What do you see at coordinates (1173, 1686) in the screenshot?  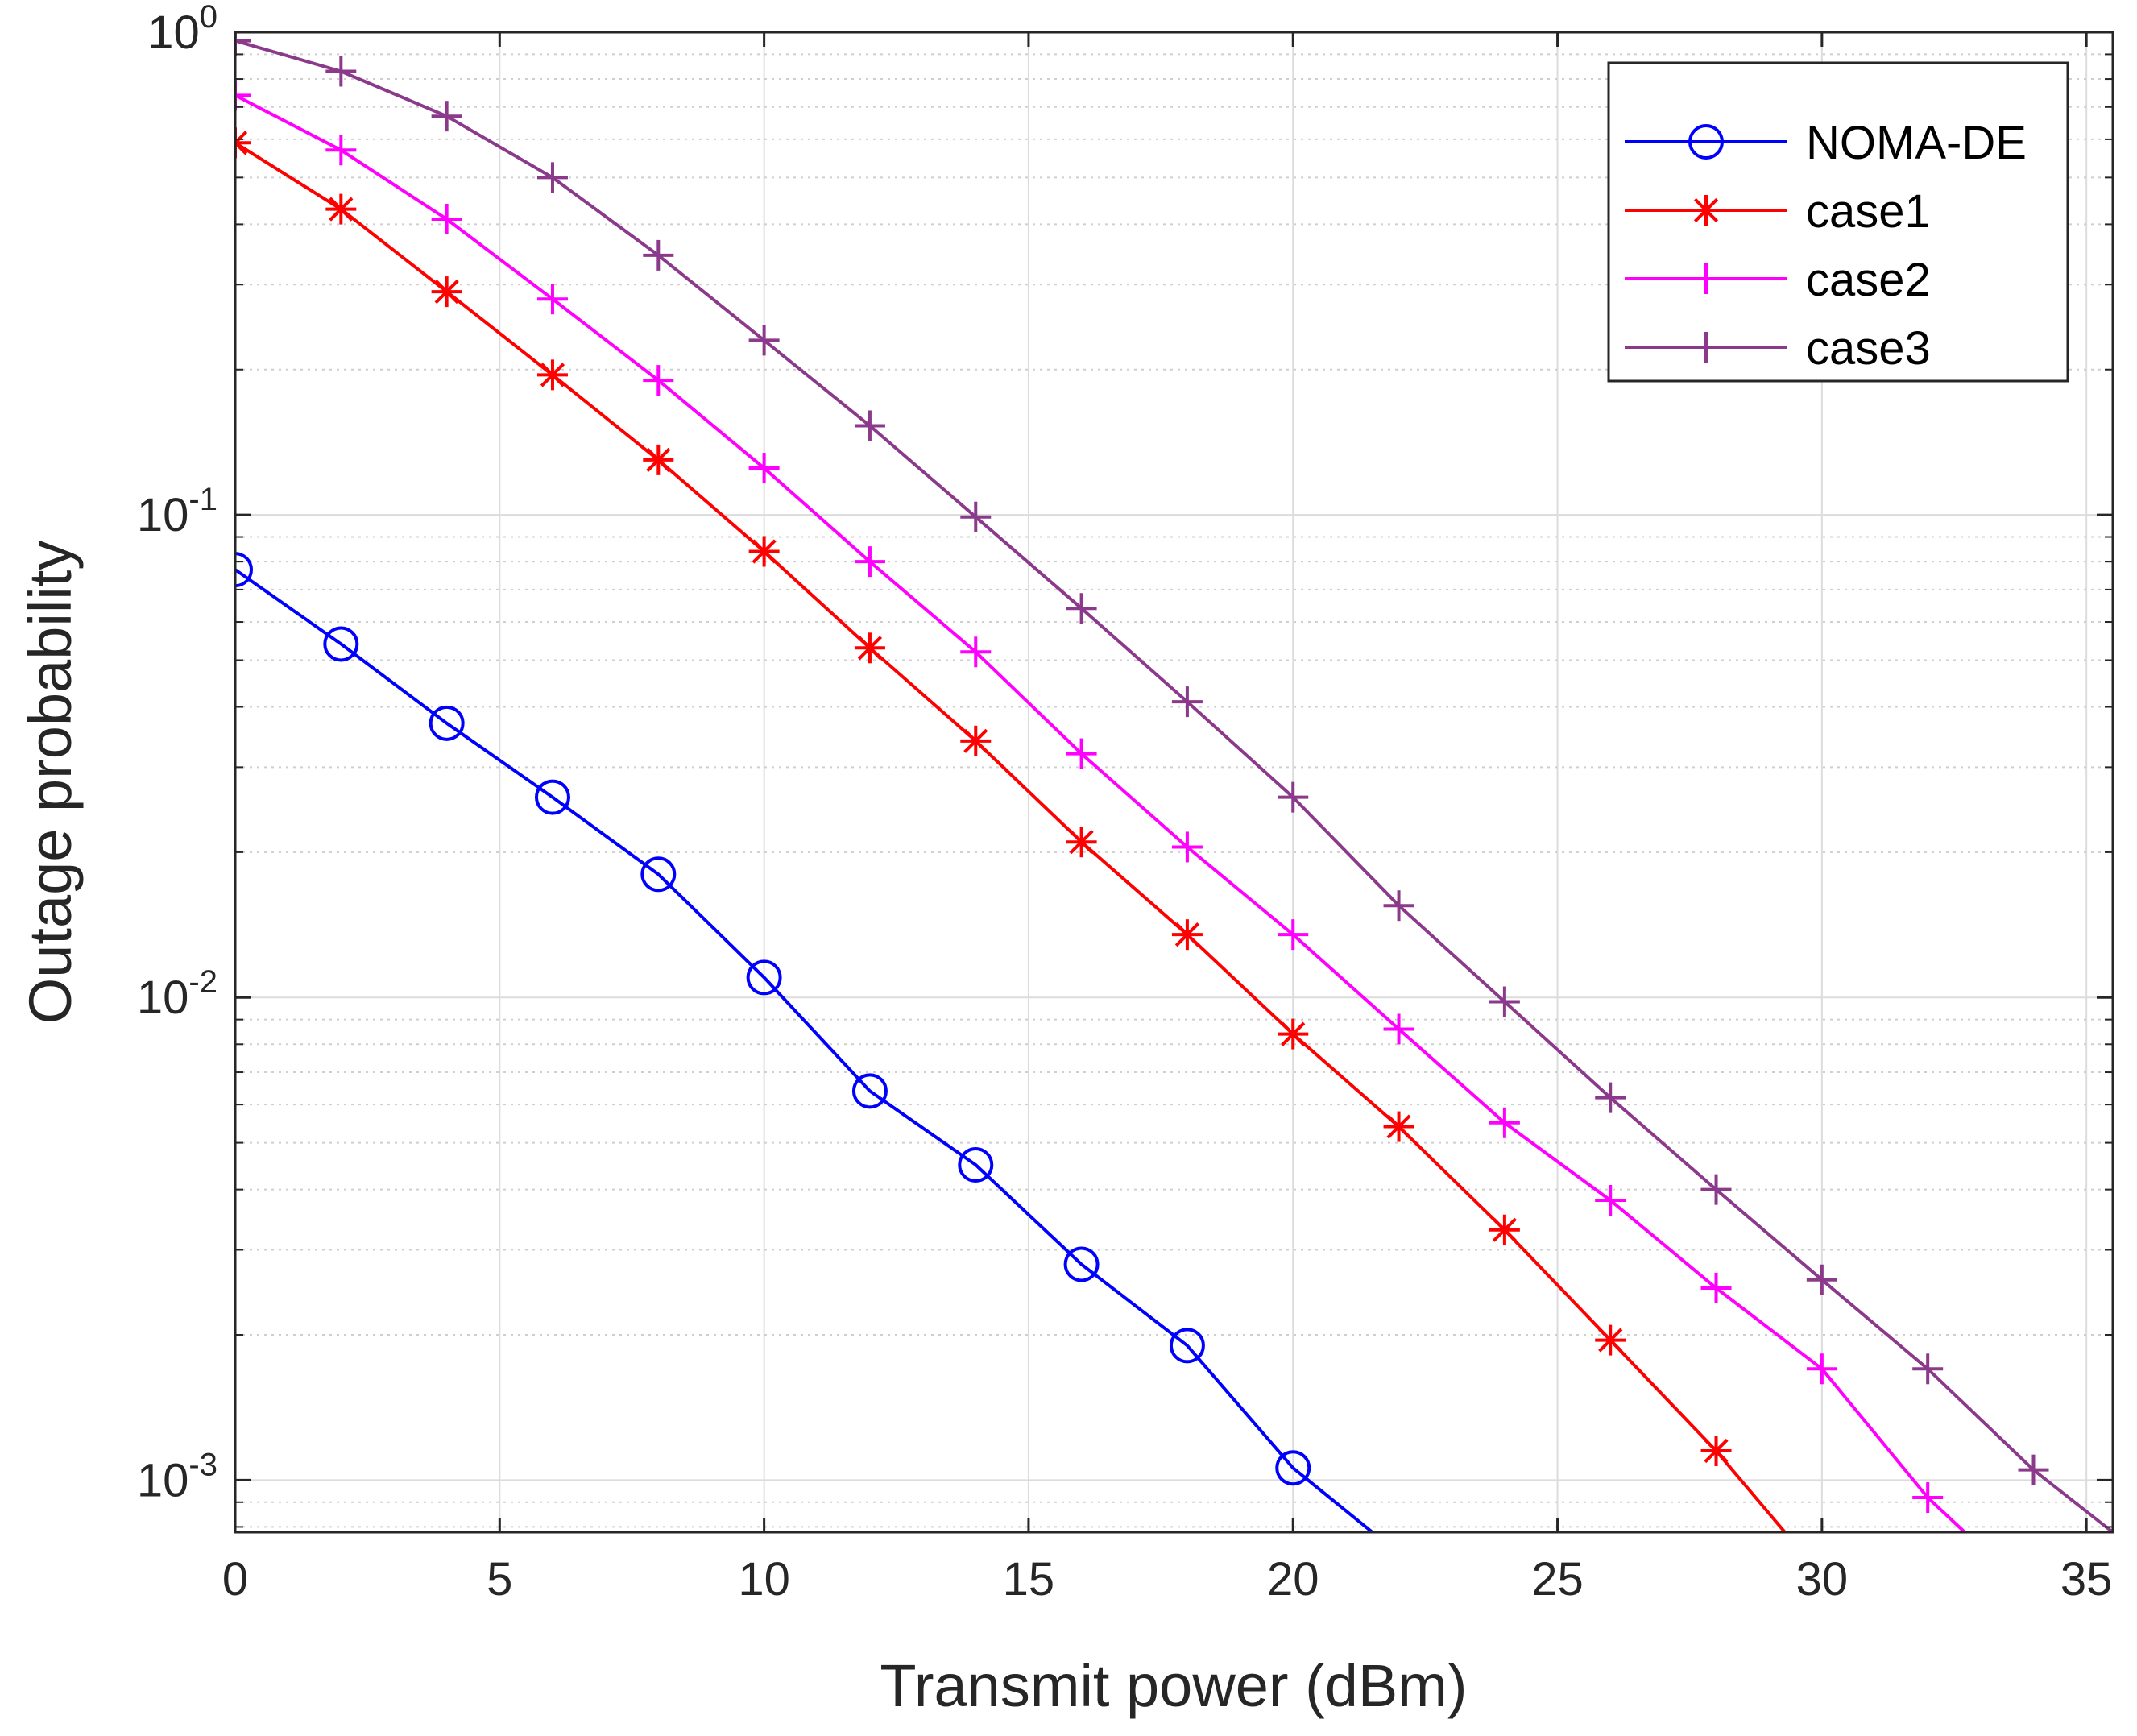 I see `x-axis-label: Transmit power (dBm)` at bounding box center [1173, 1686].